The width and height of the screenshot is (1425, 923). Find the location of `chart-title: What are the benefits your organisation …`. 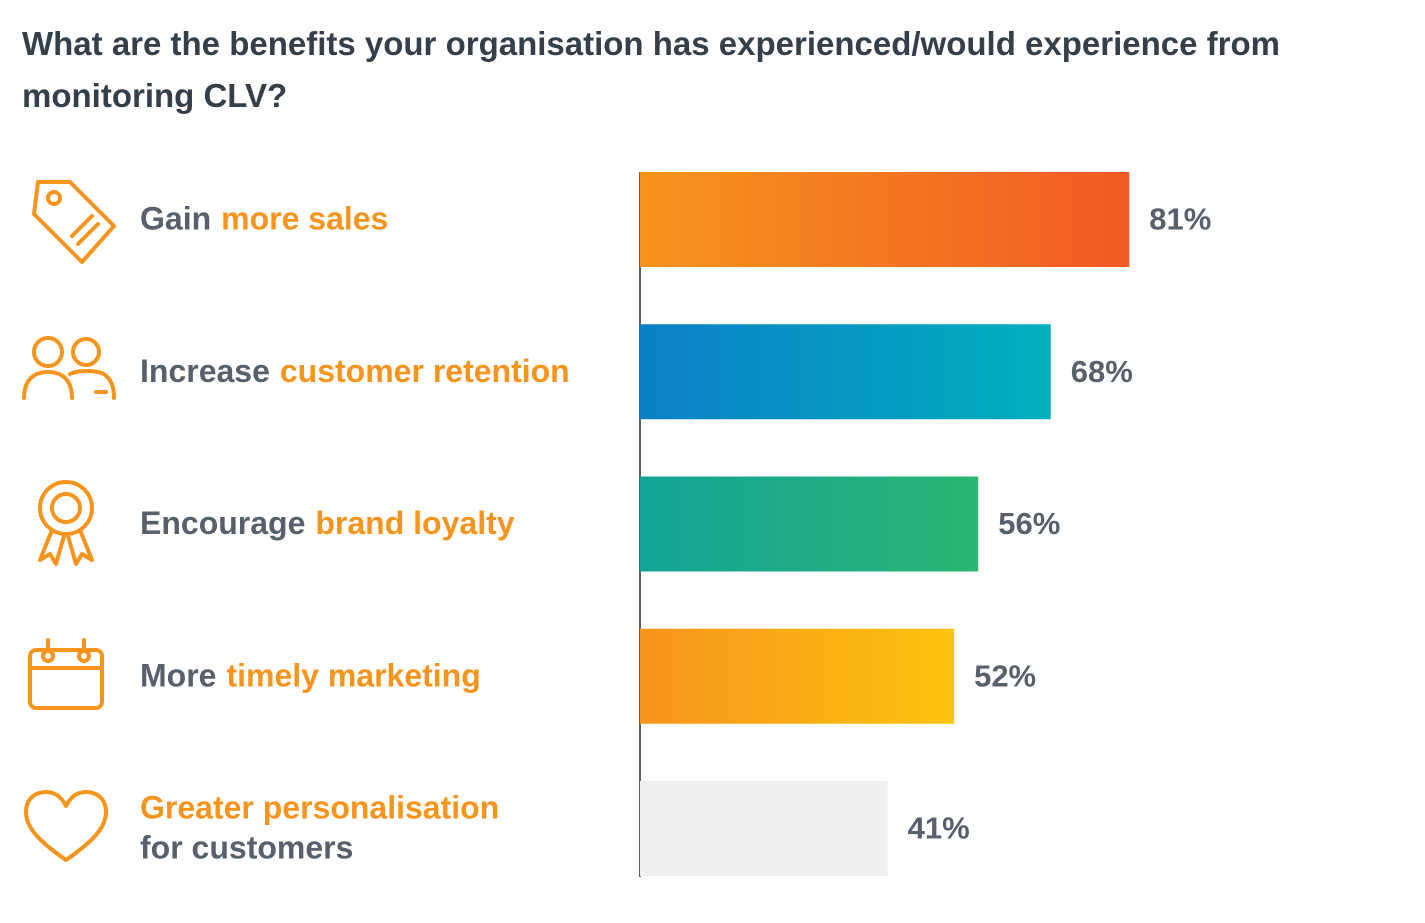

chart-title: What are the benefits your organisation … is located at coordinates (651, 69).